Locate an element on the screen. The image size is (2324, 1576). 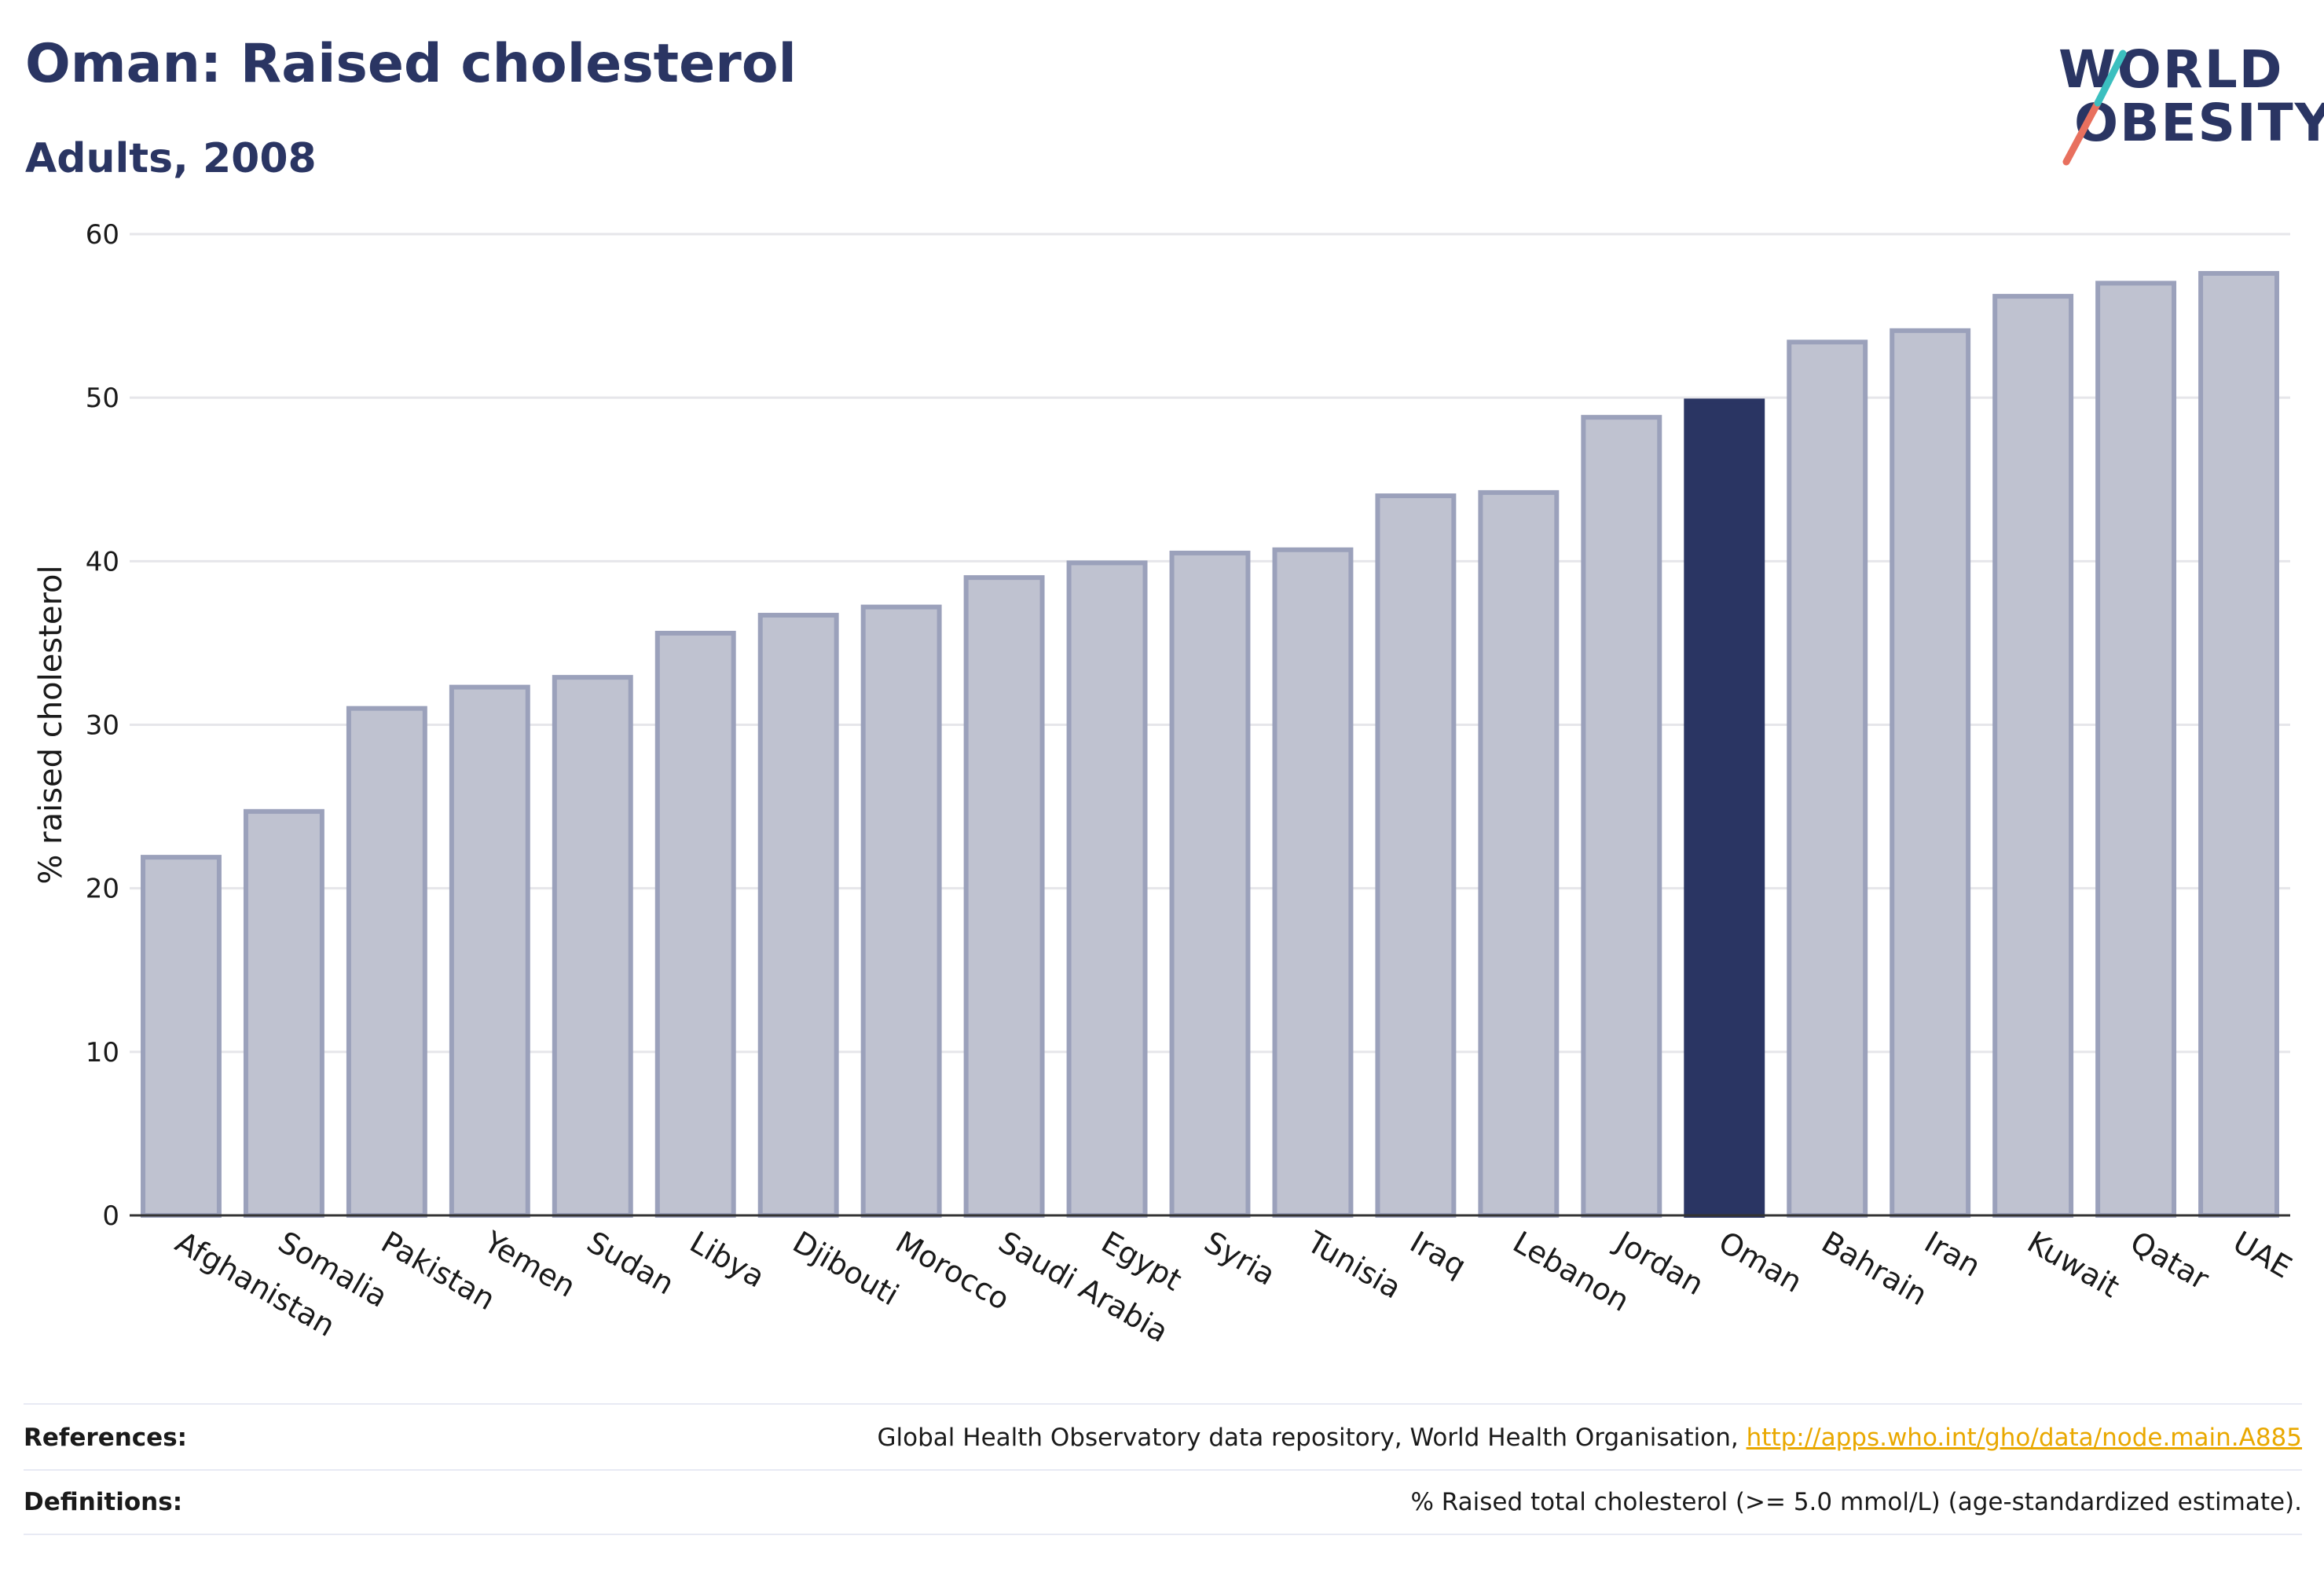
x-tick-label: Iran is located at coordinates (1952, 1254).